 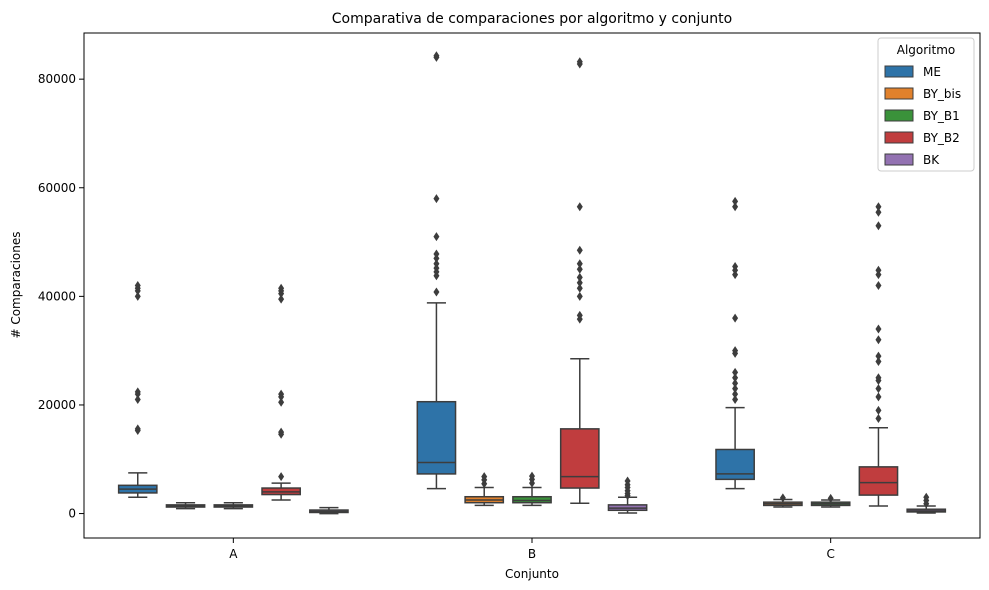 What do you see at coordinates (941, 138) in the screenshot?
I see `legend-label-BY_B2: BY_B2` at bounding box center [941, 138].